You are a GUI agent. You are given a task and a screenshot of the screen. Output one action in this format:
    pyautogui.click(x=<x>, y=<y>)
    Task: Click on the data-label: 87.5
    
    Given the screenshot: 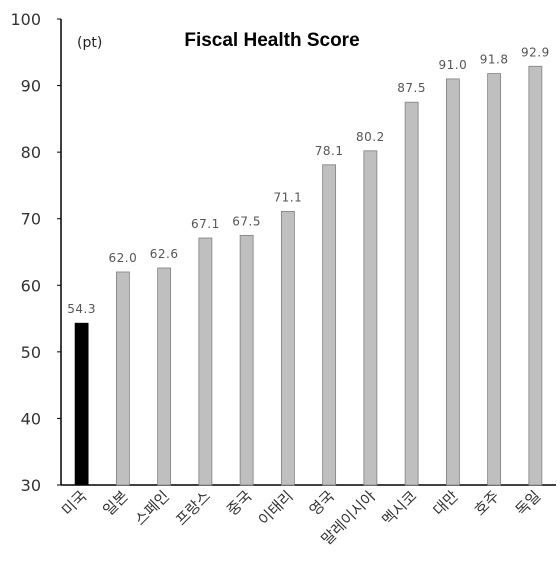 What is the action you would take?
    pyautogui.click(x=411, y=88)
    